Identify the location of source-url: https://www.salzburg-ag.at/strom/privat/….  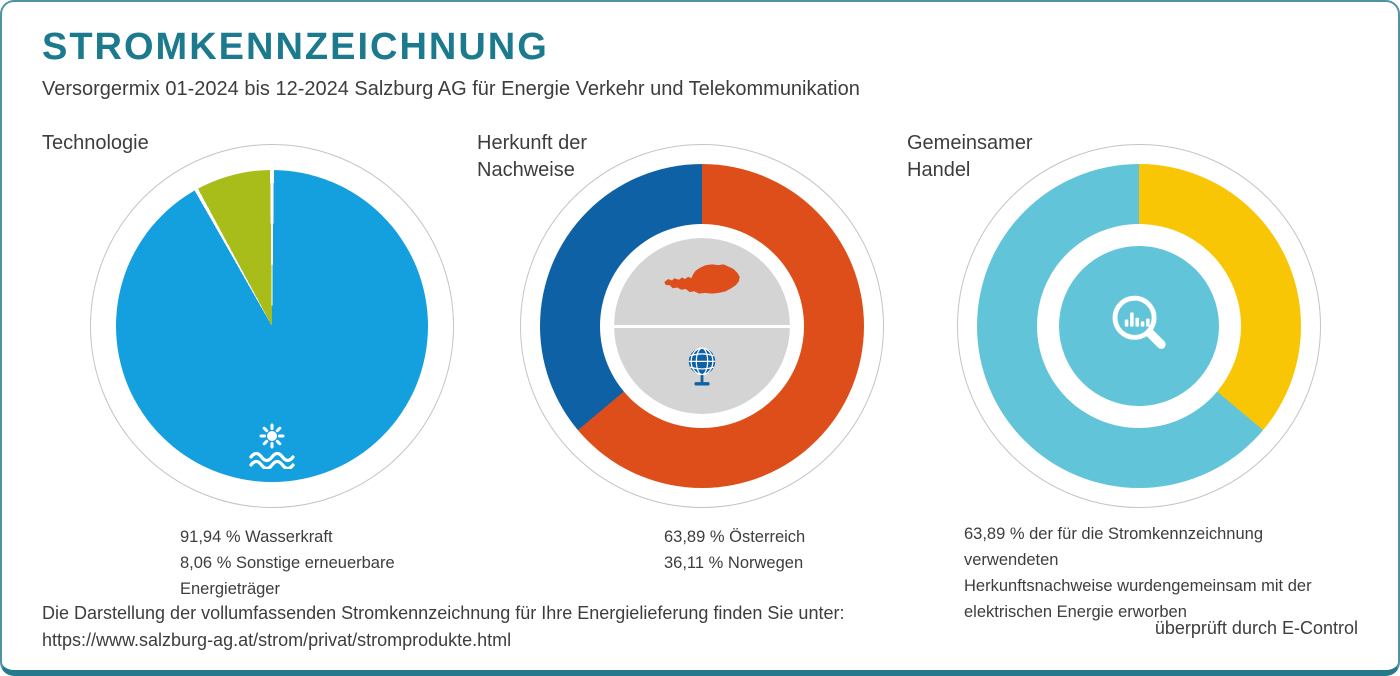
(277, 640).